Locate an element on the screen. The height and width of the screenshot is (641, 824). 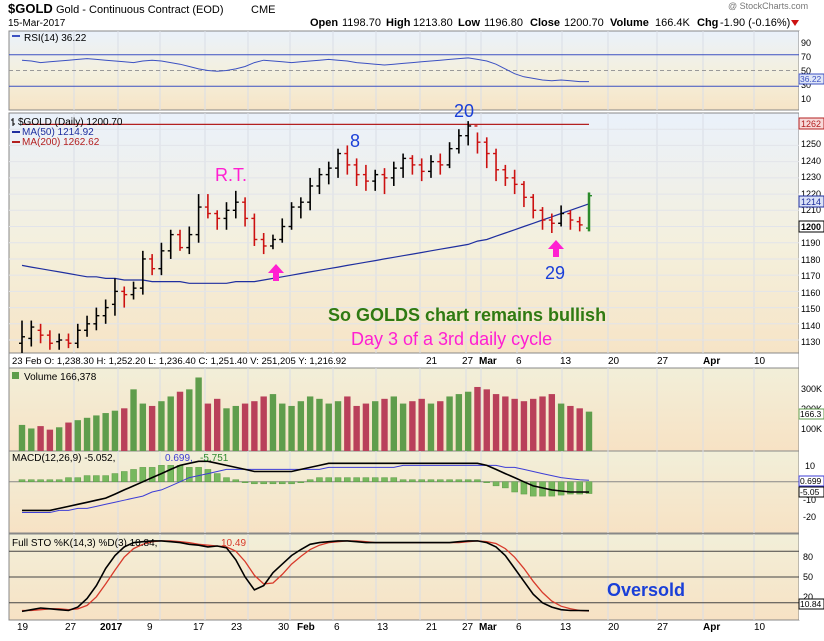
volume-current-value: 166.3 is located at coordinates (811, 414).